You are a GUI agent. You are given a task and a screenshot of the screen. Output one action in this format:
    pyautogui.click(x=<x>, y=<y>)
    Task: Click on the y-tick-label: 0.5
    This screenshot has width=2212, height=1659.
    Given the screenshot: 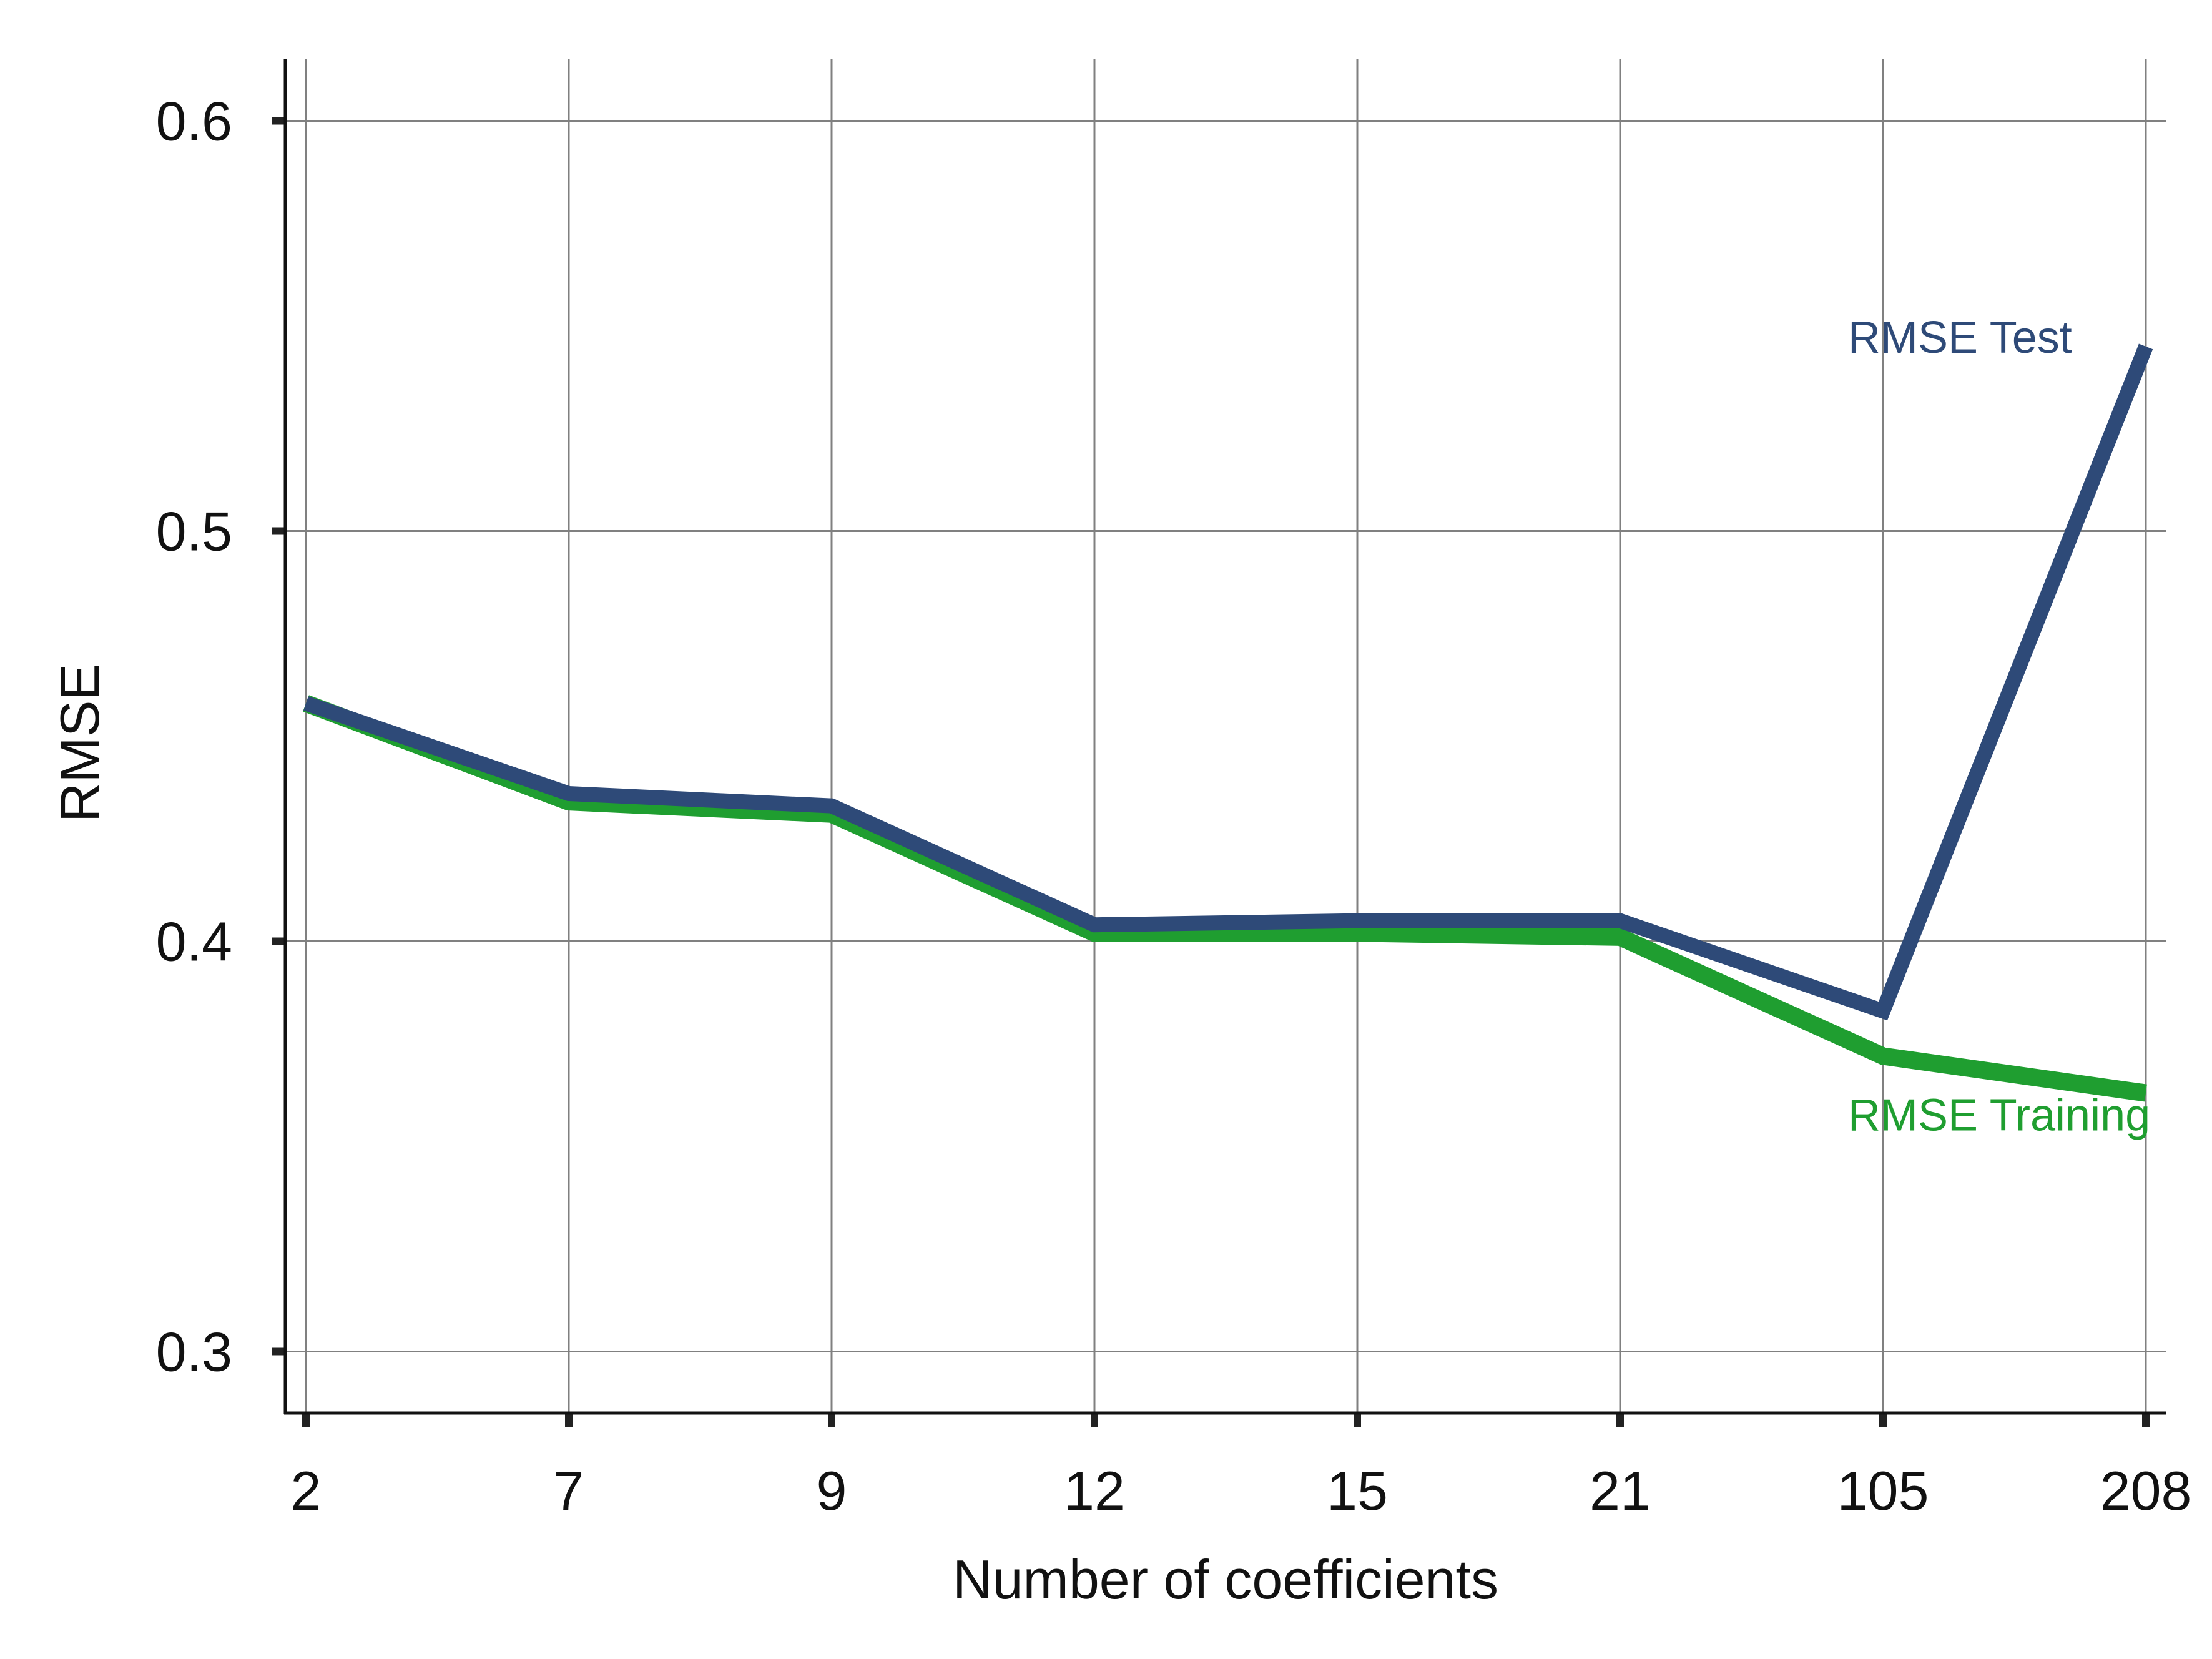 What is the action you would take?
    pyautogui.click(x=194, y=532)
    